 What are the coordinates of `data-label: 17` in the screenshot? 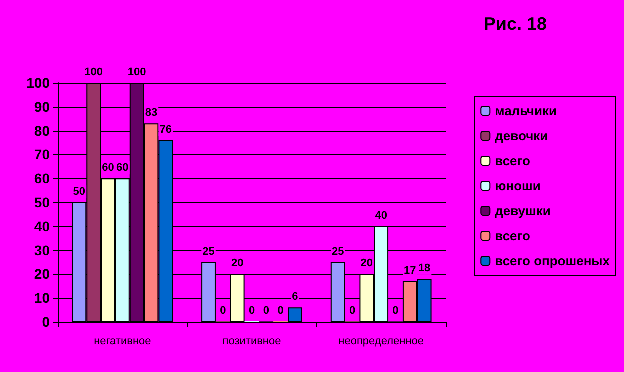 It's located at (410, 270).